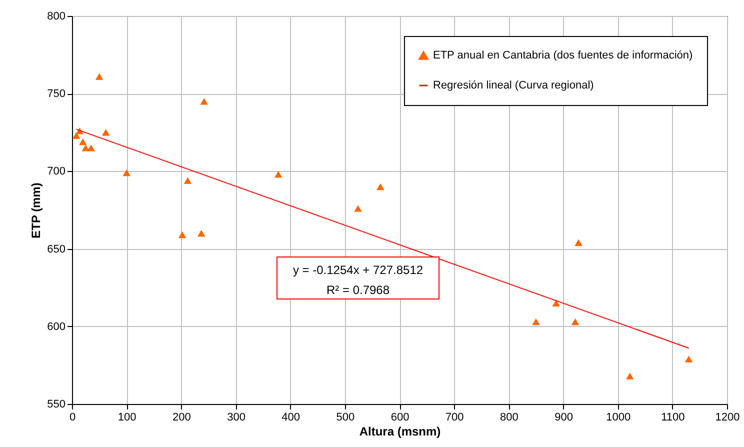 The width and height of the screenshot is (744, 447). I want to click on annotation: y = -0.1254x + 727.8512, so click(358, 270).